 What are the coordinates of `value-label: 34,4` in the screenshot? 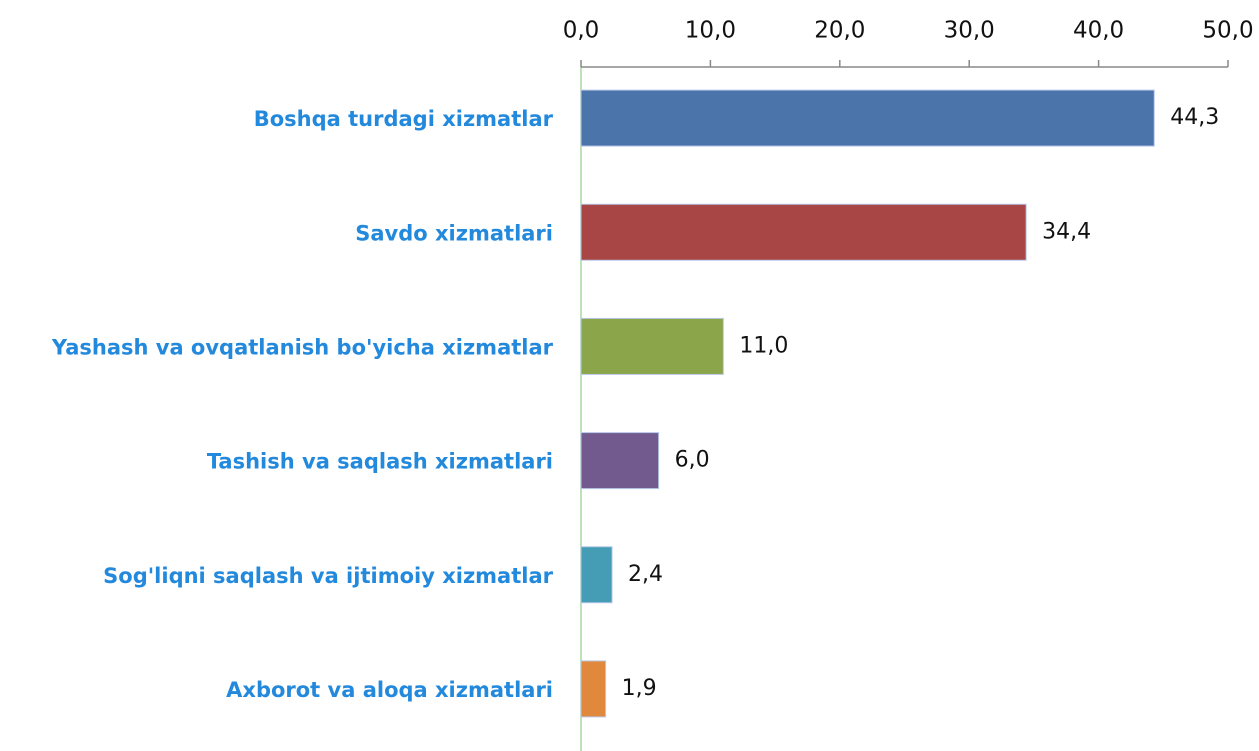 It's located at (1066, 231).